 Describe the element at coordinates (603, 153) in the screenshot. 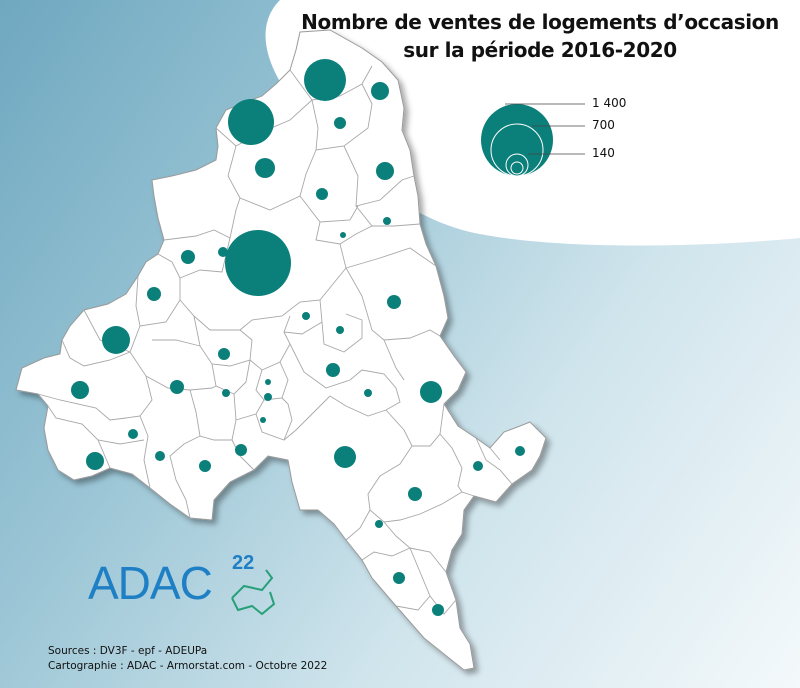

I see `legend-label-140: 140` at that location.